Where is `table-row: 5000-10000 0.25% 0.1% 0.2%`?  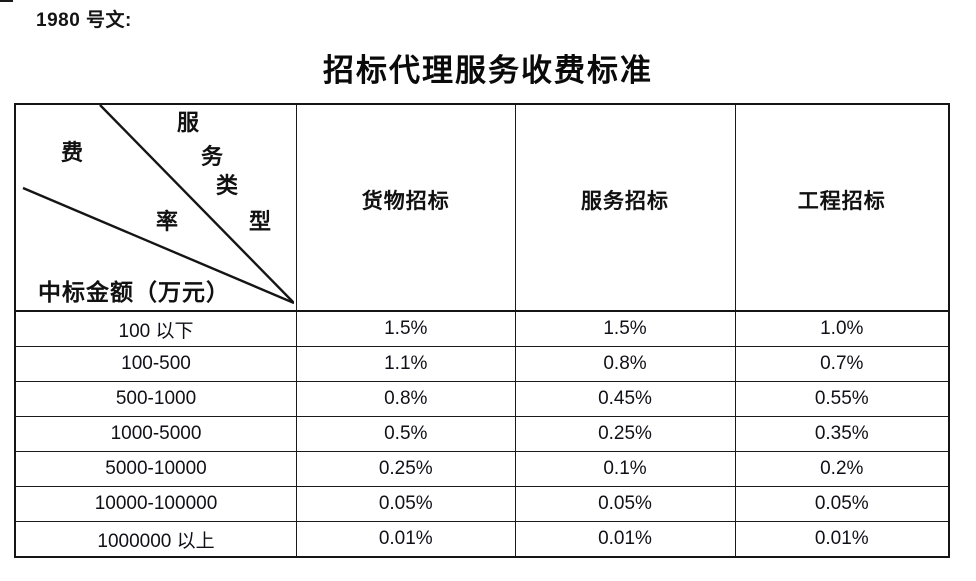
table-row: 5000-10000 0.25% 0.1% 0.2% is located at coordinates (482, 469).